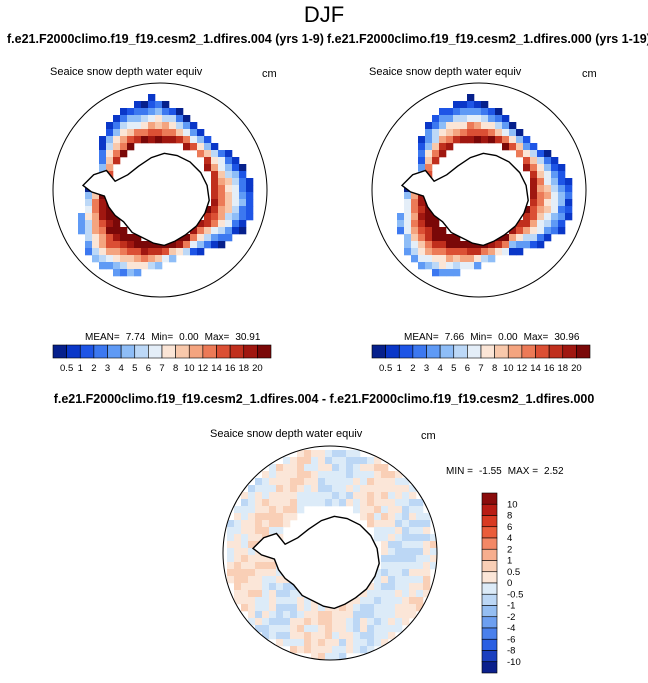  What do you see at coordinates (459, 471) in the screenshot?
I see `panel3-min-label: MIN =` at bounding box center [459, 471].